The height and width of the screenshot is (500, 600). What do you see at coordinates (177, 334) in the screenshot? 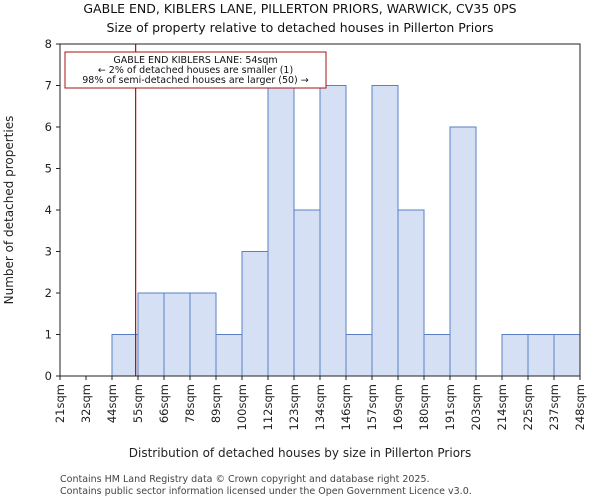
I see `bar-66sqm-78sqm` at bounding box center [177, 334].